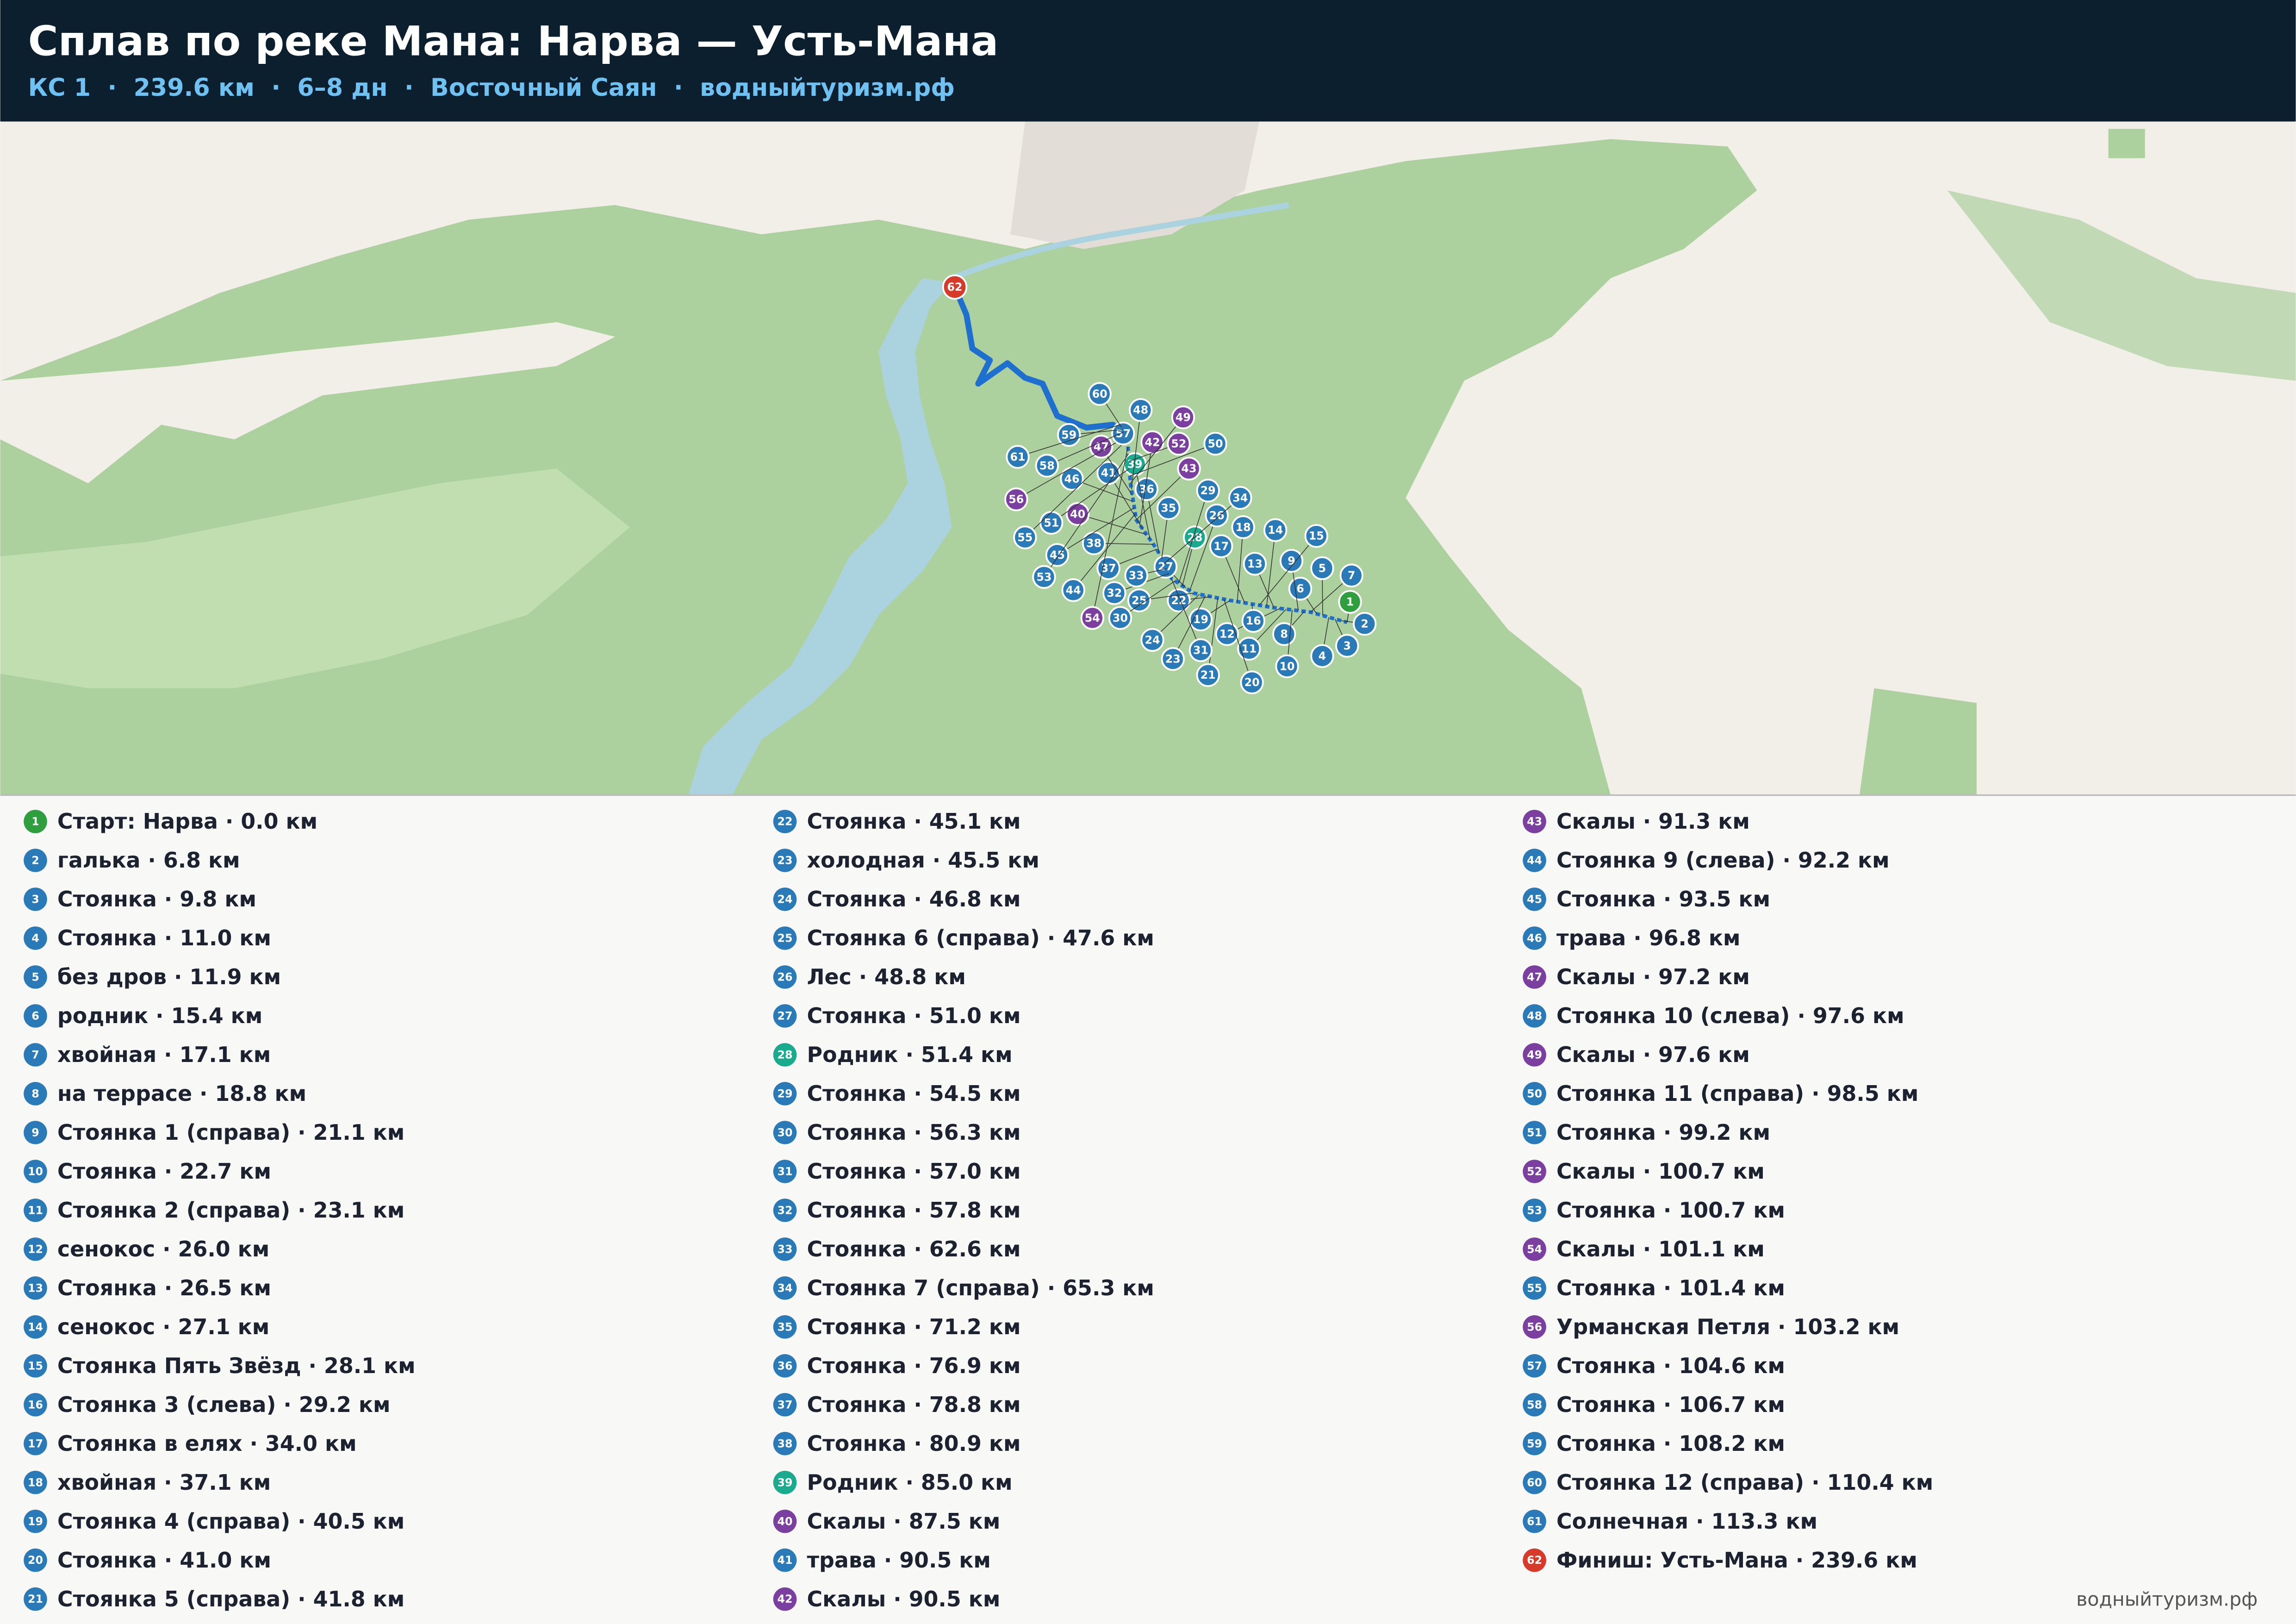  What do you see at coordinates (35, 1171) in the screenshot?
I see `legend-badge-number: 10` at bounding box center [35, 1171].